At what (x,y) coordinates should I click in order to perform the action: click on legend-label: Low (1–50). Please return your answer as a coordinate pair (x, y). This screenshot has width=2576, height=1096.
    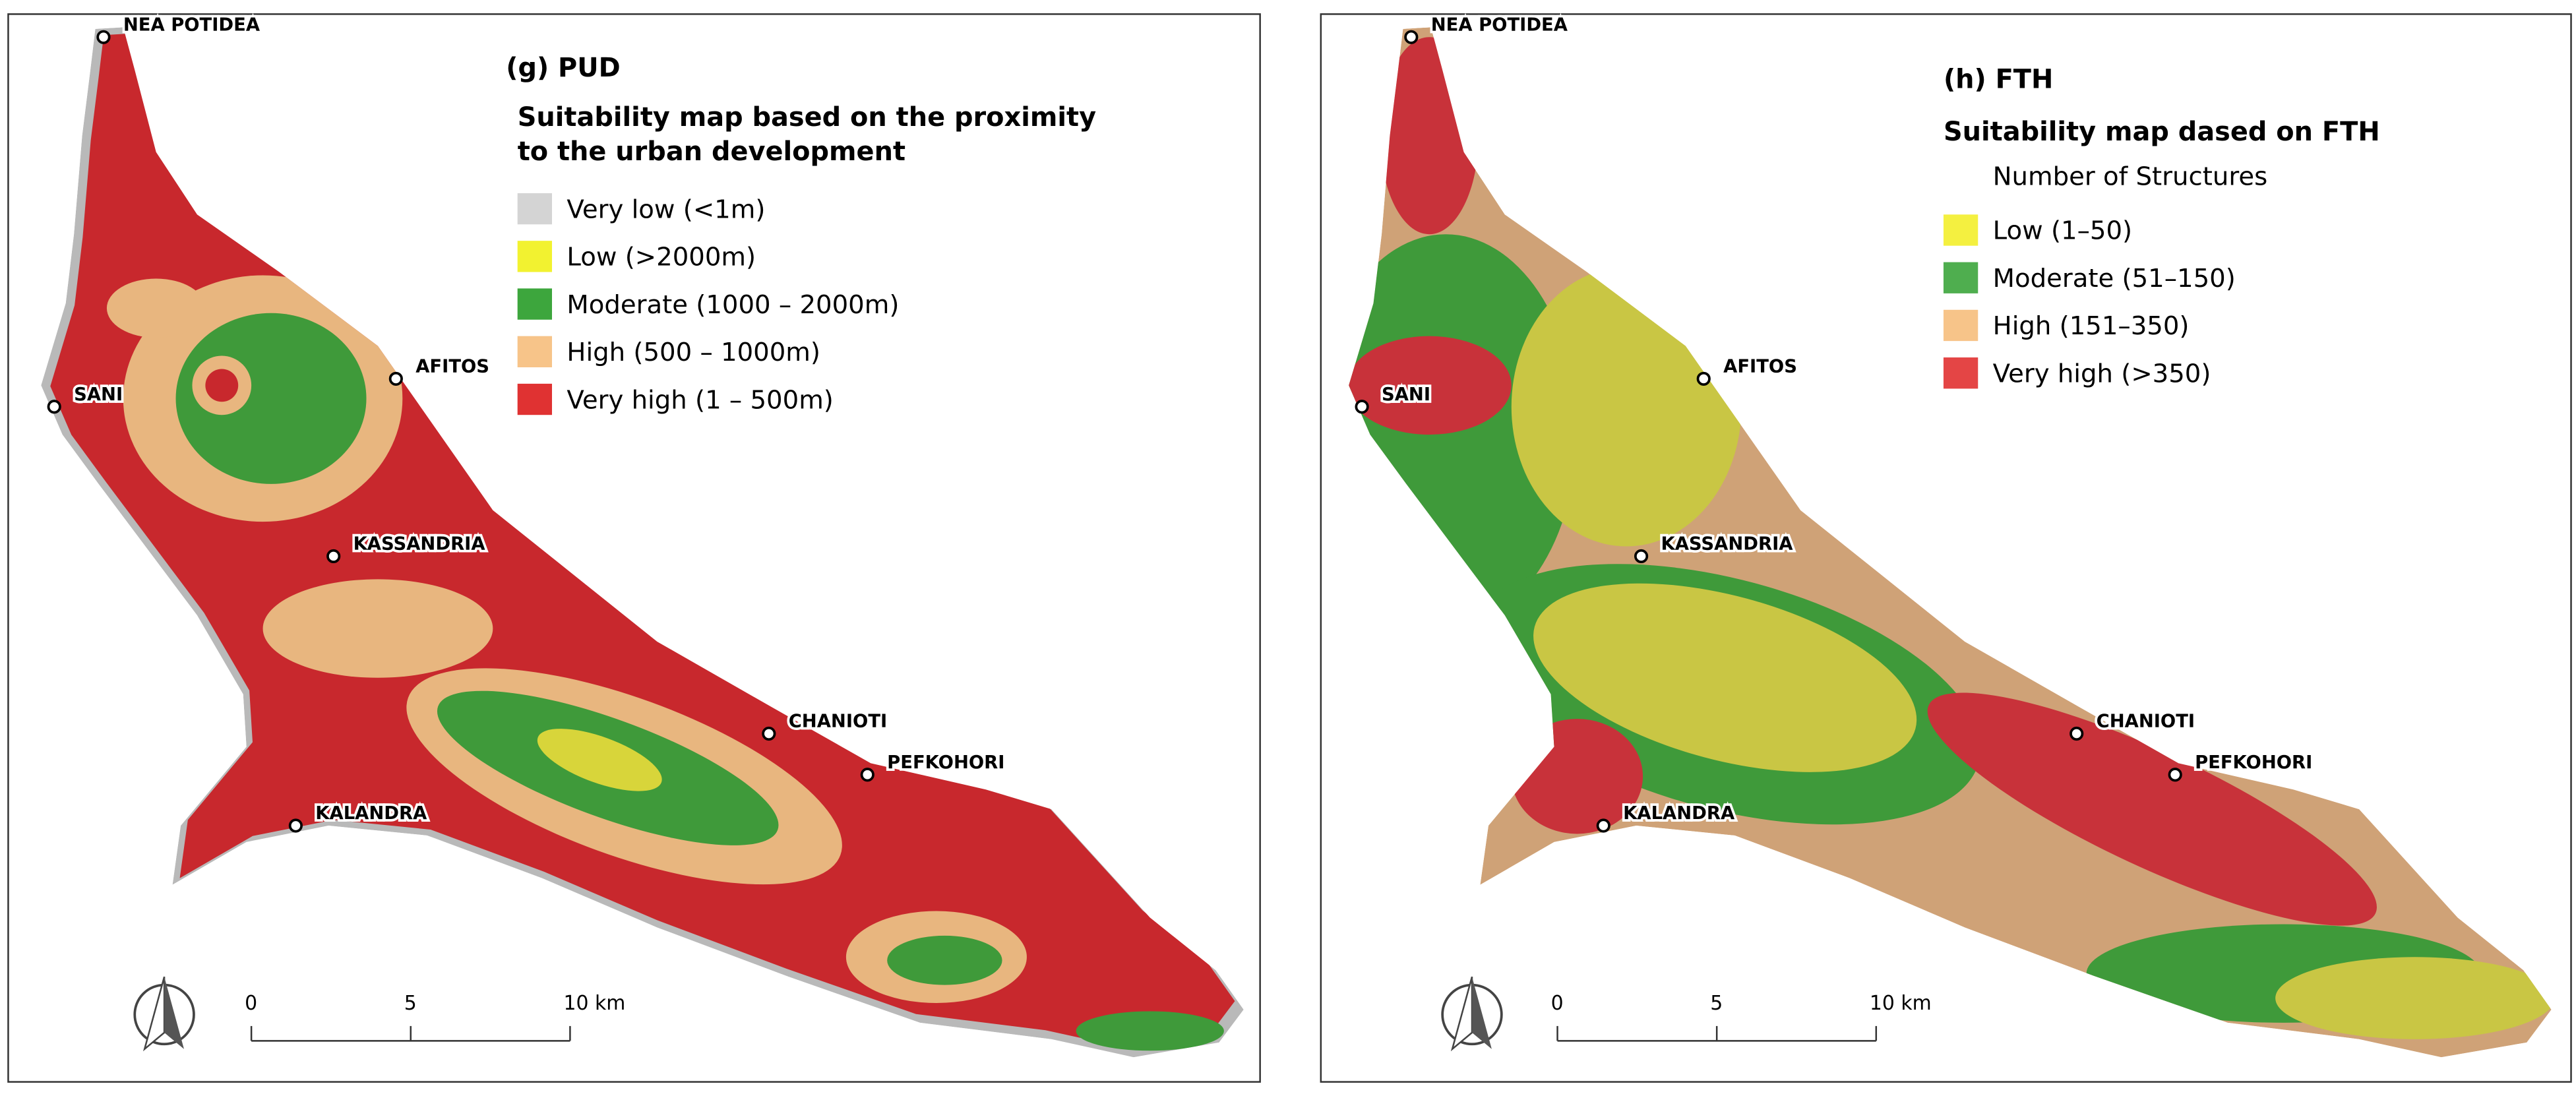
    Looking at the image, I should click on (2062, 231).